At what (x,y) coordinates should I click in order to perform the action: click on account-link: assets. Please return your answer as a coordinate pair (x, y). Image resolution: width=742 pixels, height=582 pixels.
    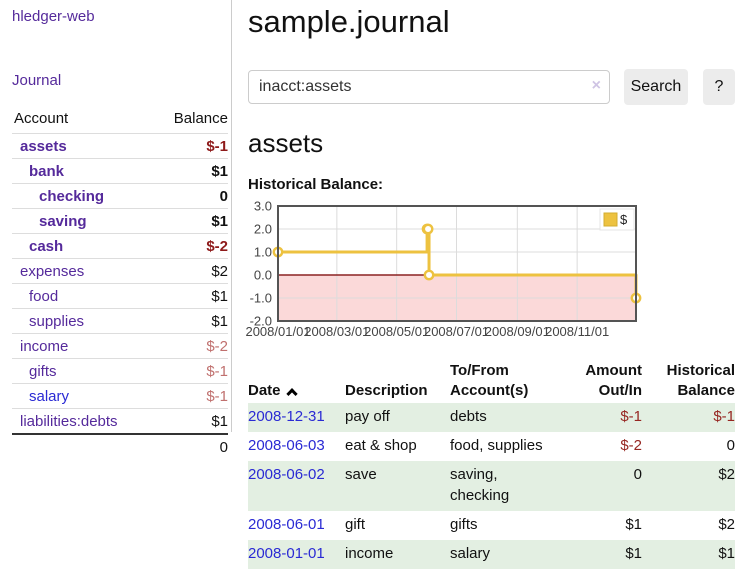
    Looking at the image, I should click on (43, 146).